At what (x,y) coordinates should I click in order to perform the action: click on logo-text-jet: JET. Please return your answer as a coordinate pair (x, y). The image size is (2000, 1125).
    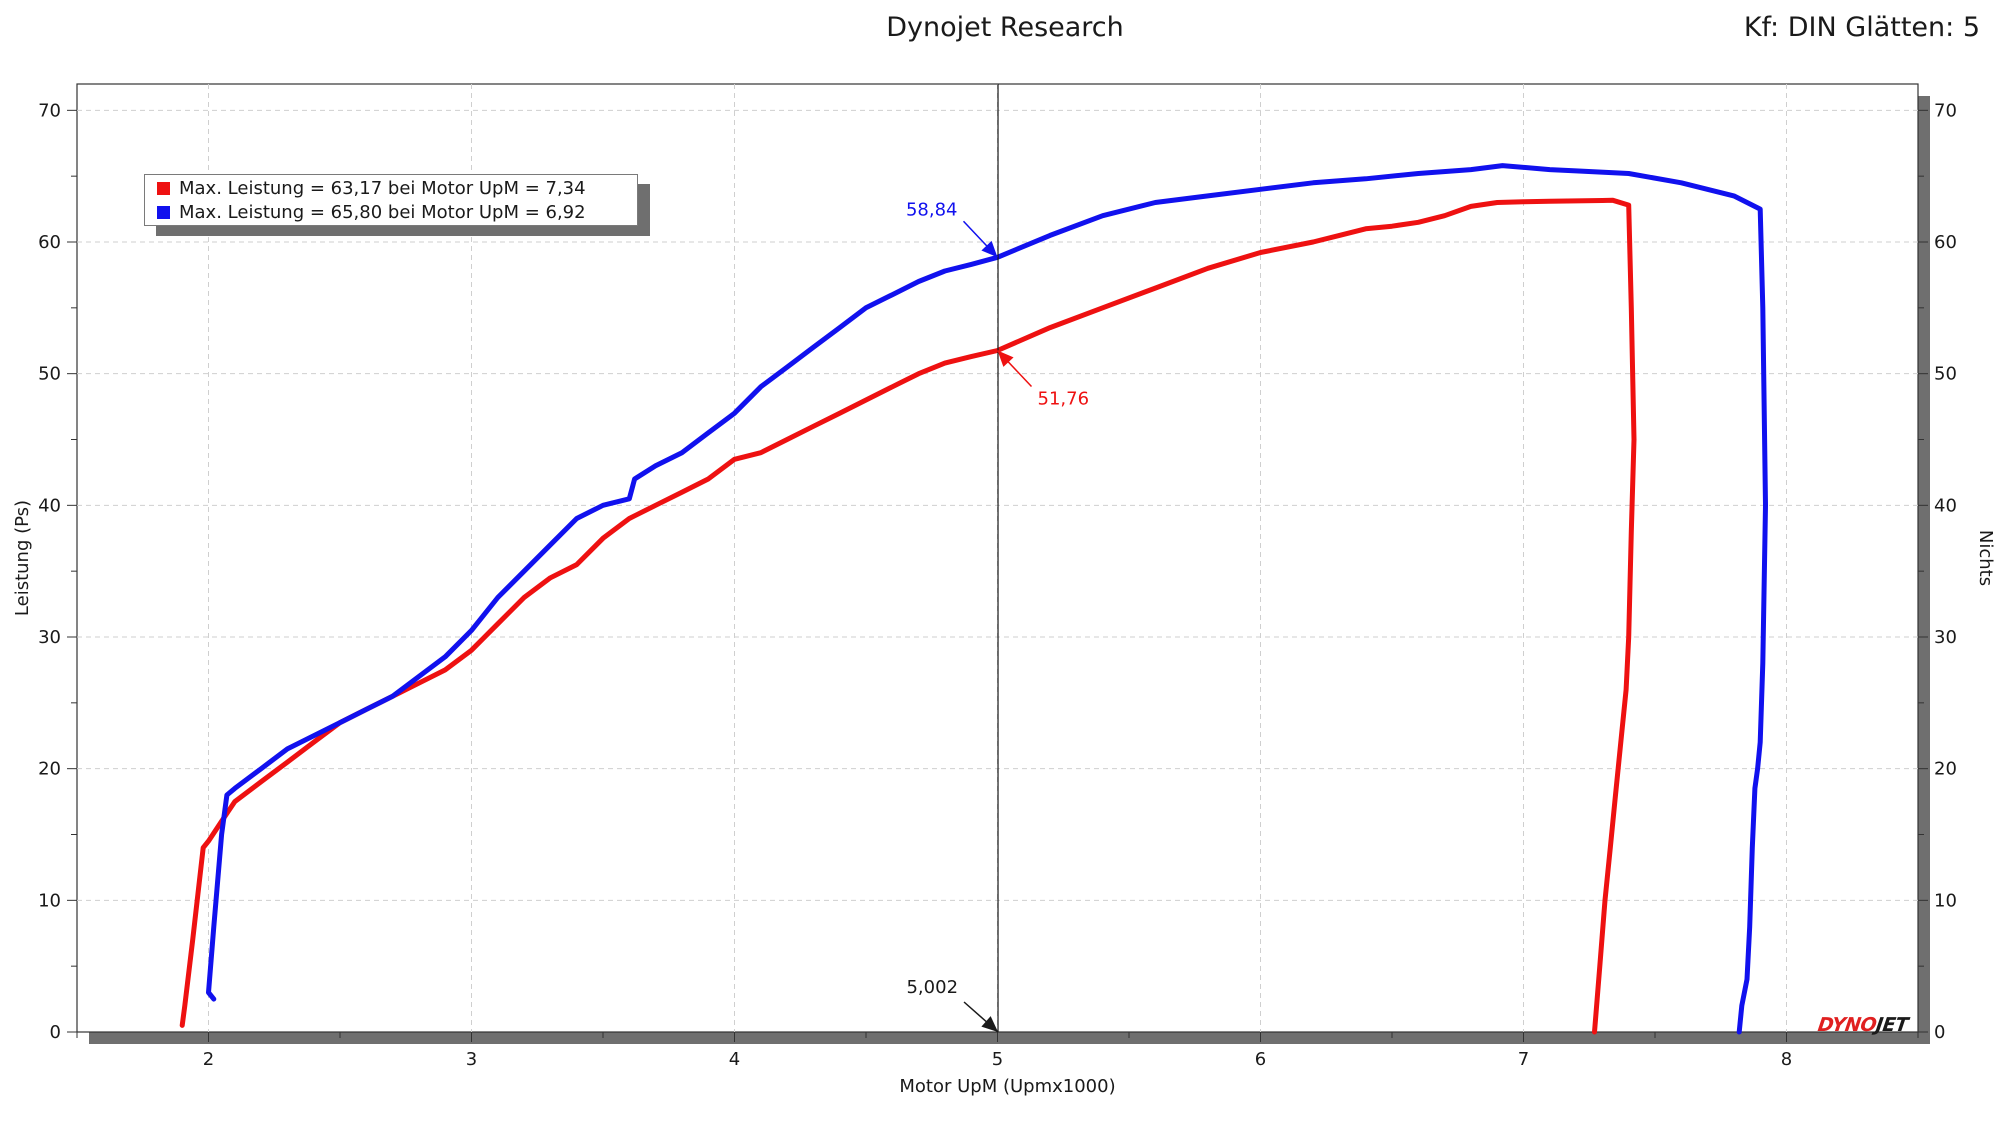
    Looking at the image, I should click on (1892, 1025).